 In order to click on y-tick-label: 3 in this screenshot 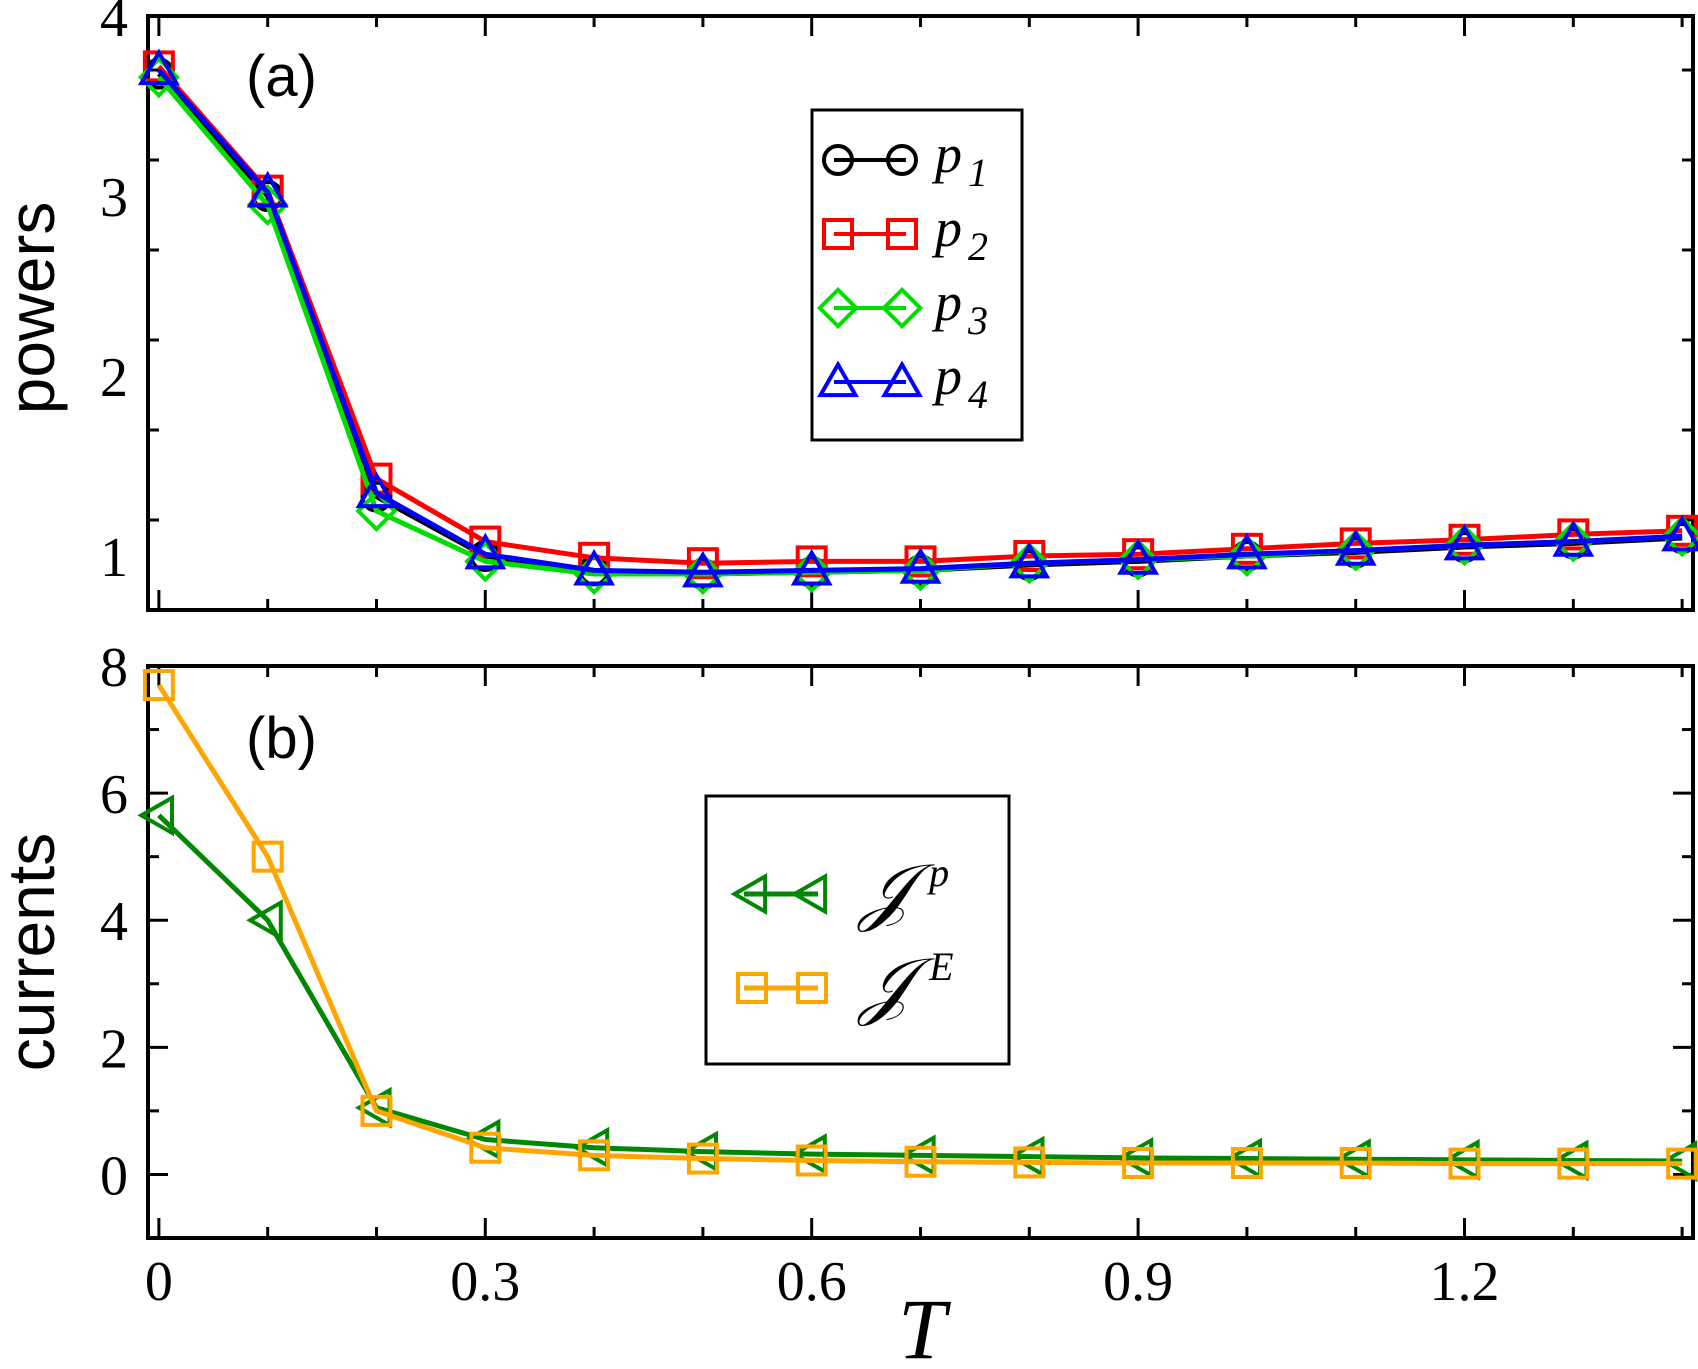, I will do `click(114, 198)`.